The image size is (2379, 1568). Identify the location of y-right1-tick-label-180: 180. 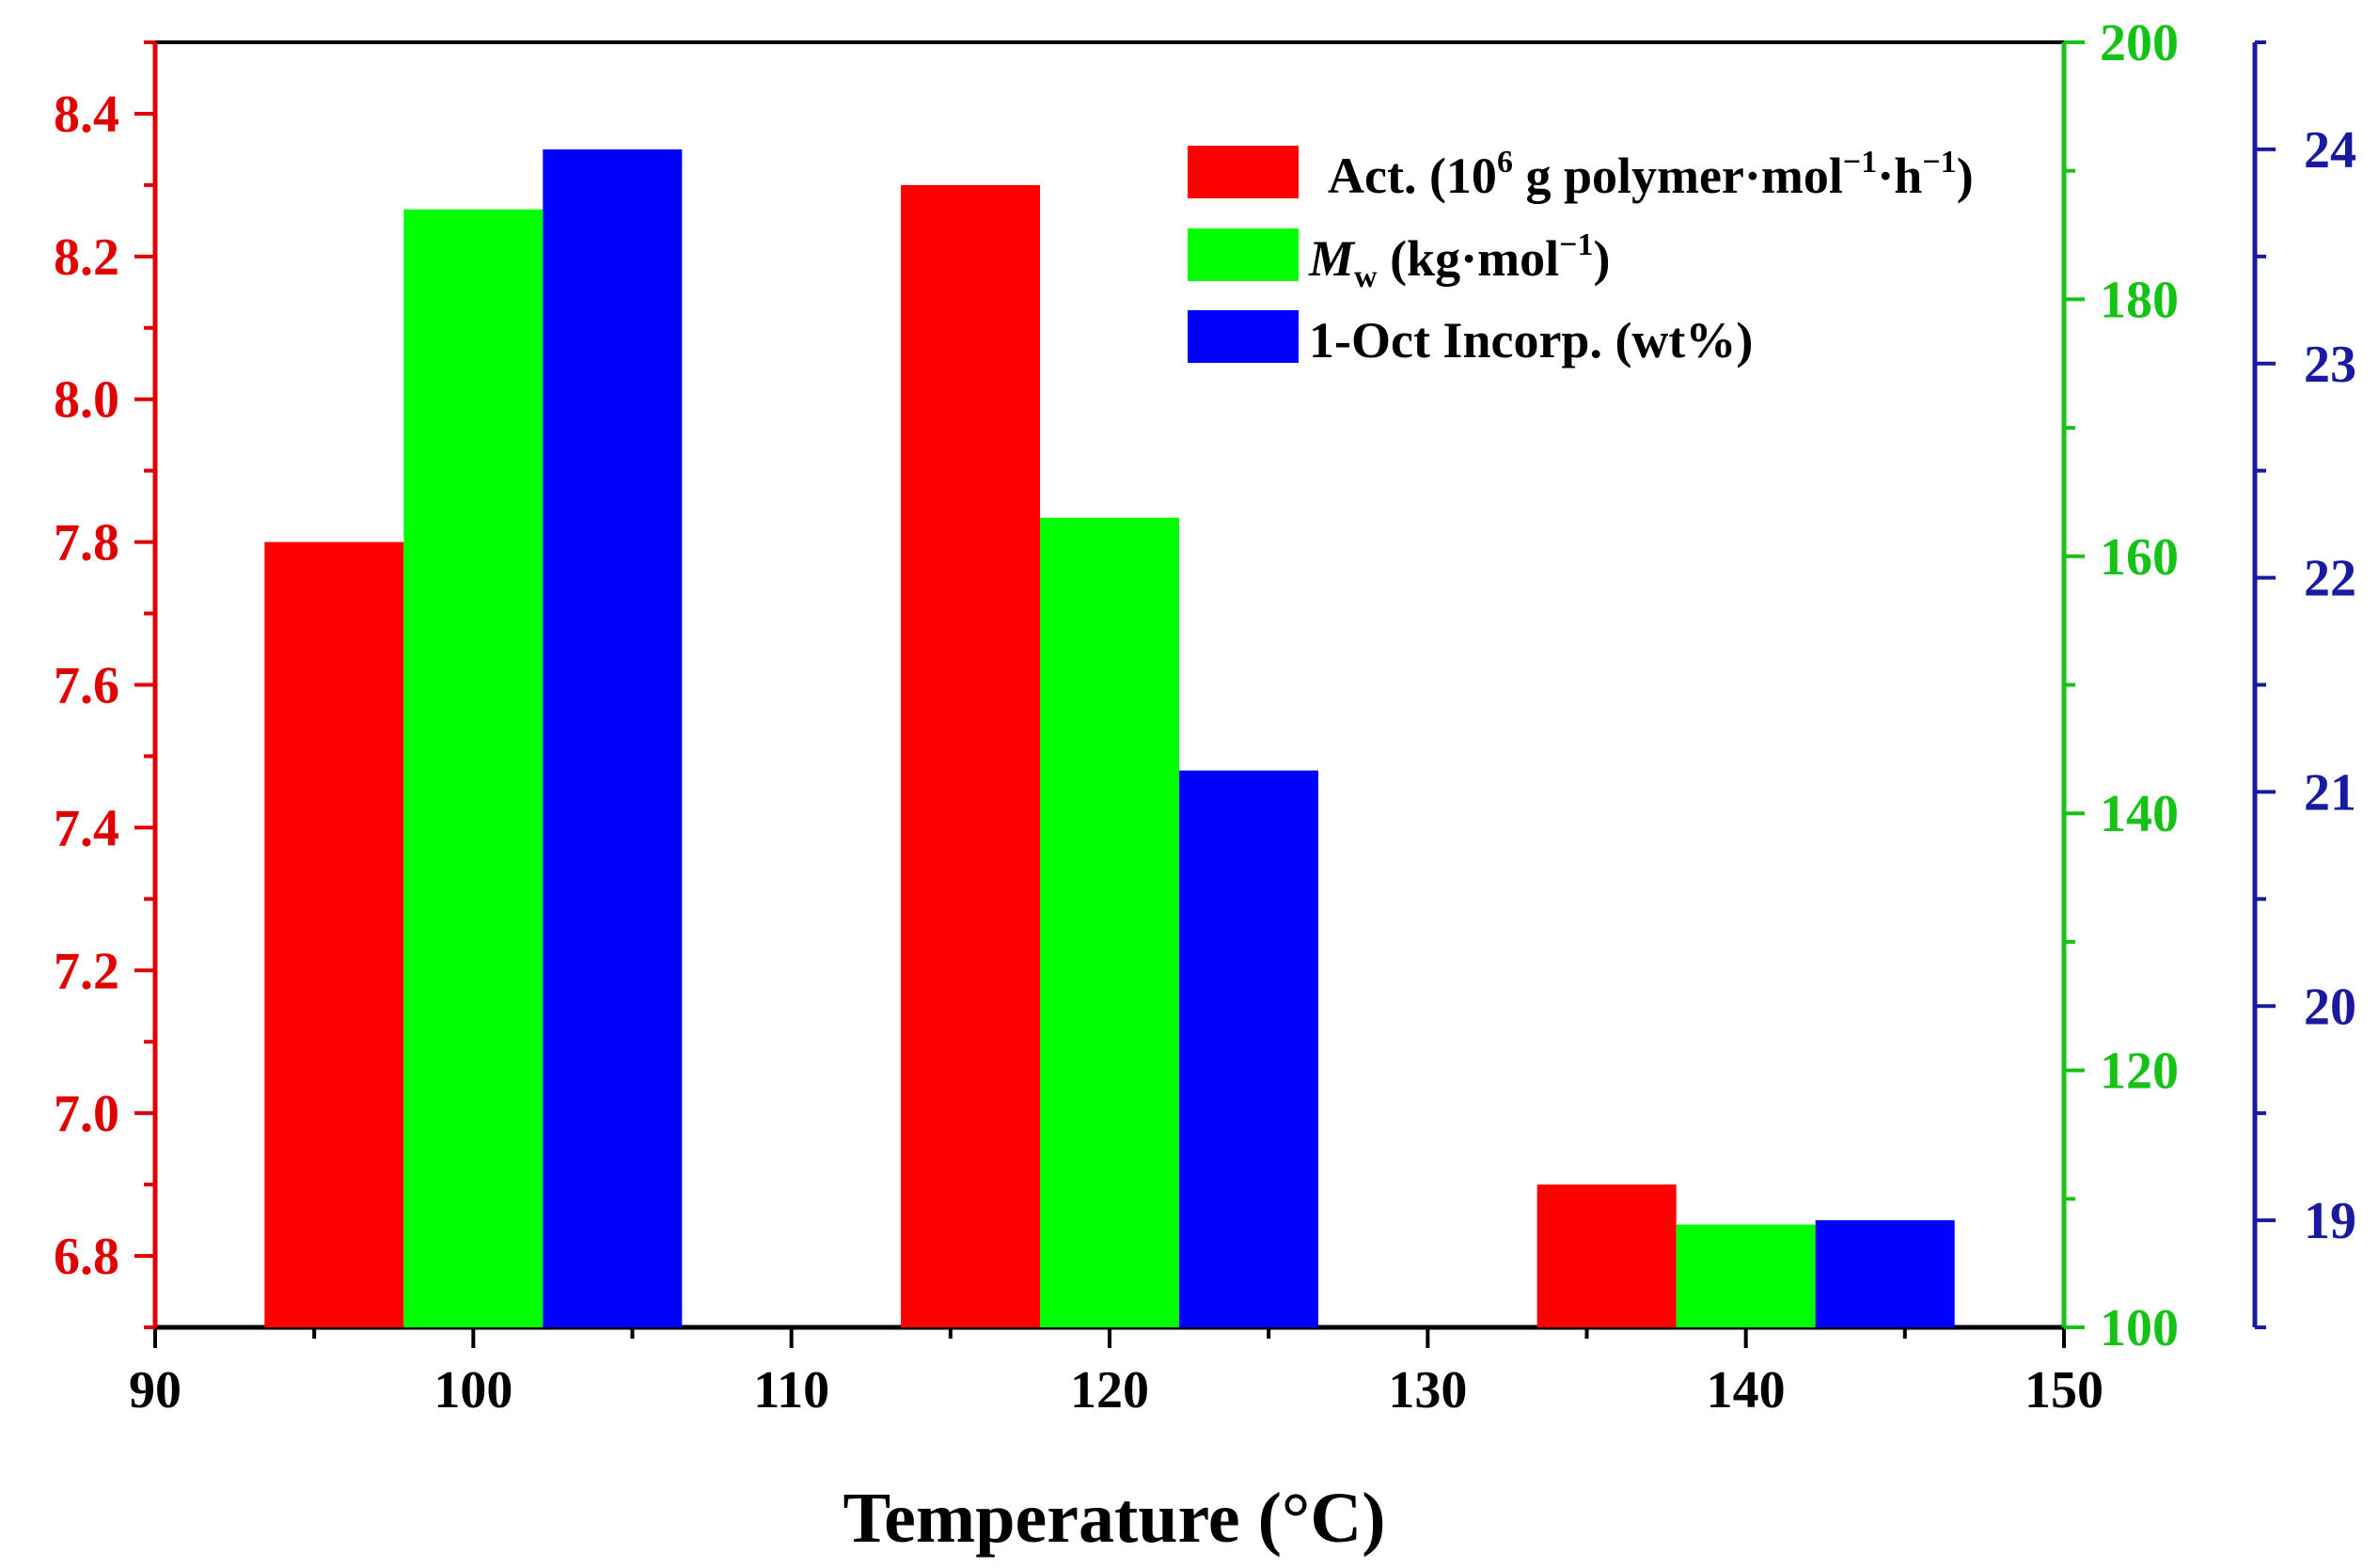
(2140, 300).